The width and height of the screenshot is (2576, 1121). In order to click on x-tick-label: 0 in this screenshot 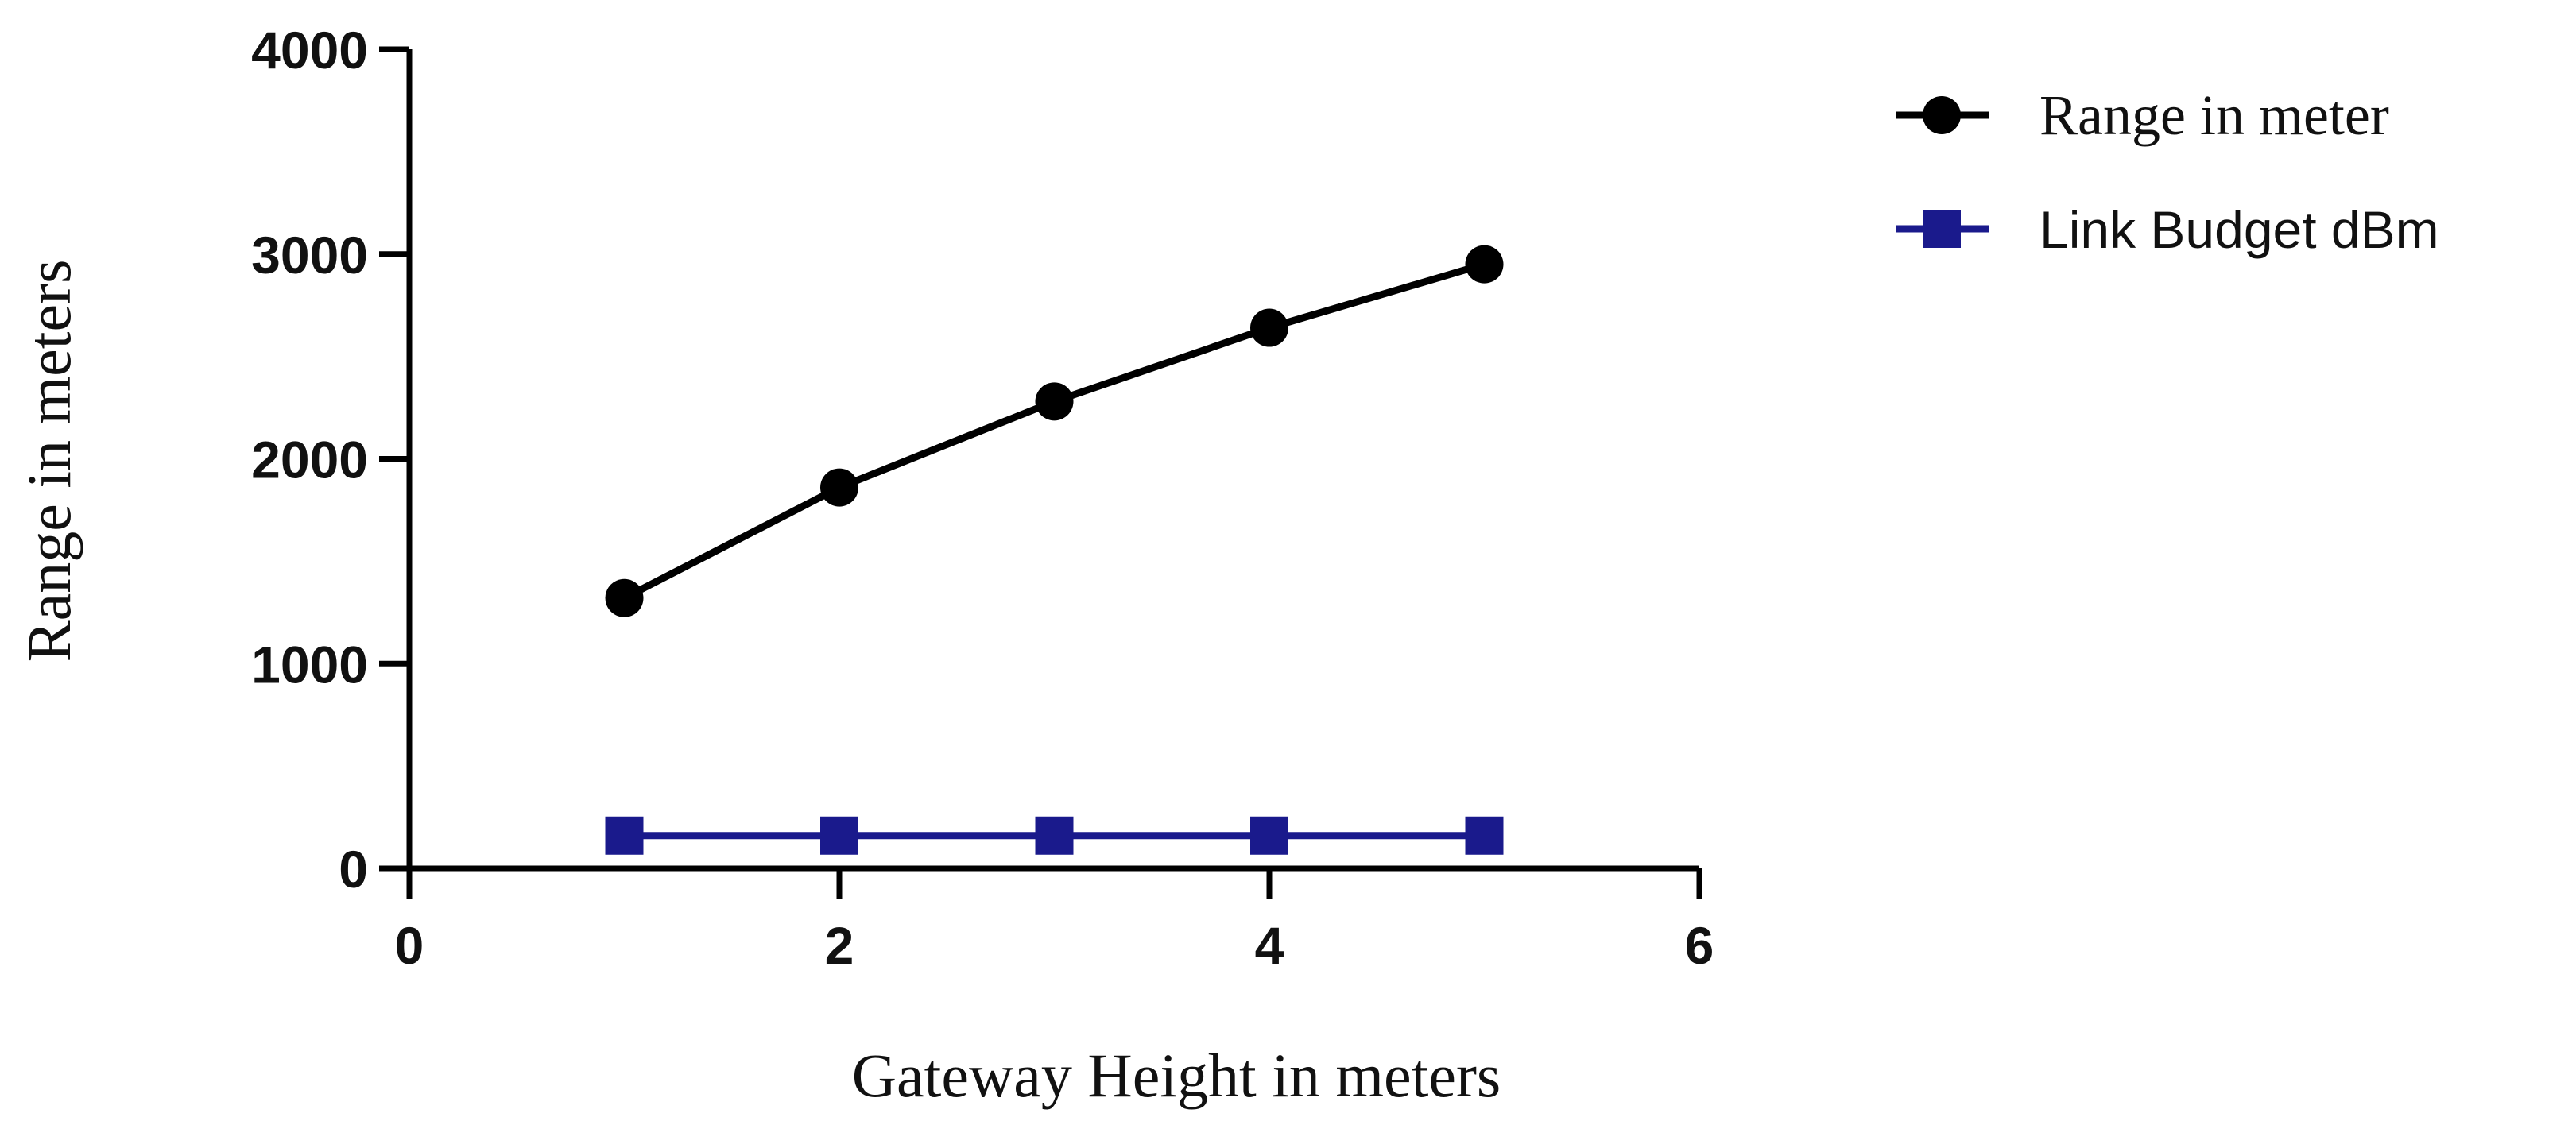, I will do `click(409, 945)`.